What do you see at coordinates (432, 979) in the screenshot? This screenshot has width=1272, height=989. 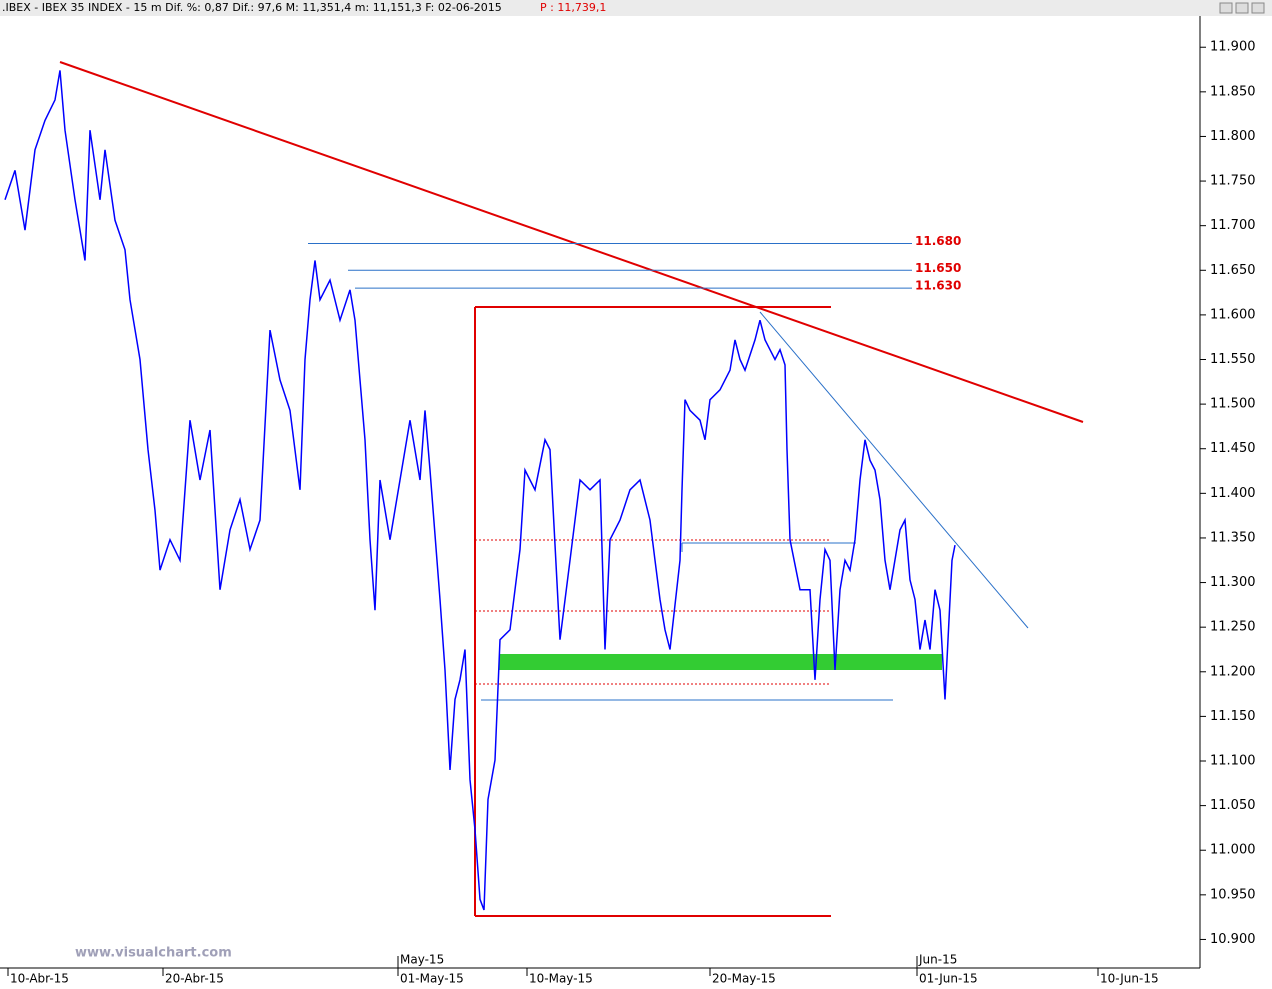 I see `x-tick-label: 01-May-15` at bounding box center [432, 979].